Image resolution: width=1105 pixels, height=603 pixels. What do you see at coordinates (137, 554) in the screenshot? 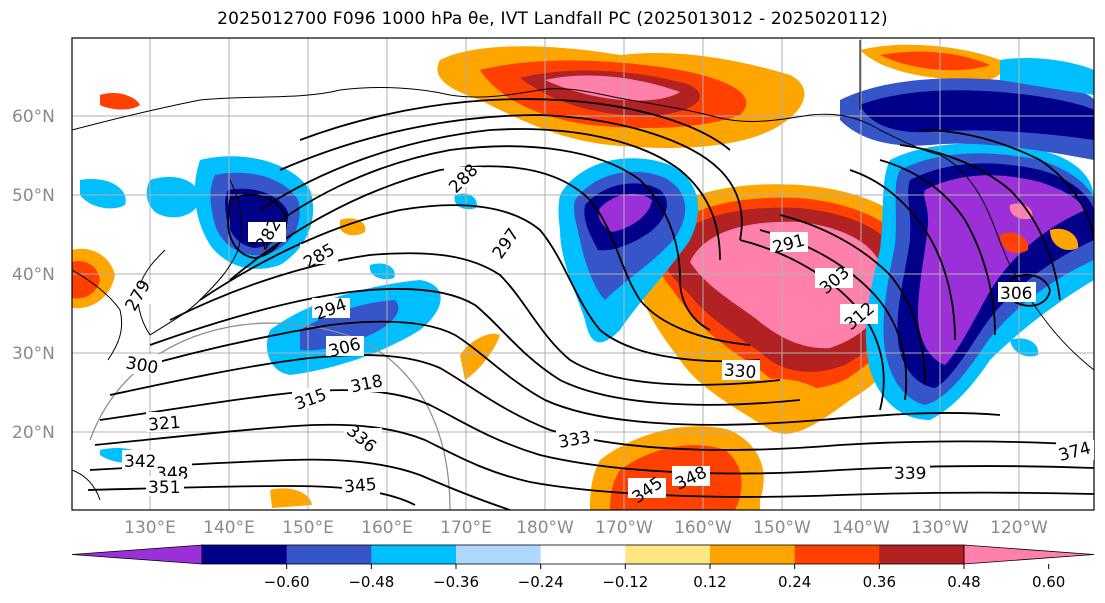
I see `colorbar-extend-low` at bounding box center [137, 554].